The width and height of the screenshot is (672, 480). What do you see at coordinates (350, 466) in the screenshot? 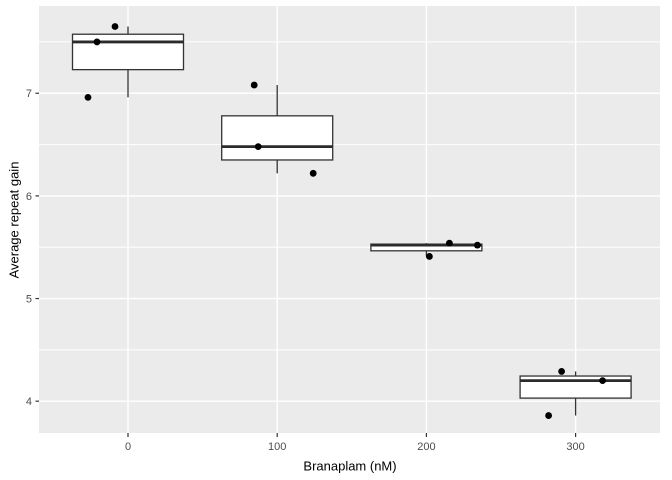
I see `x-axis-title: Branaplam (nM)` at bounding box center [350, 466].